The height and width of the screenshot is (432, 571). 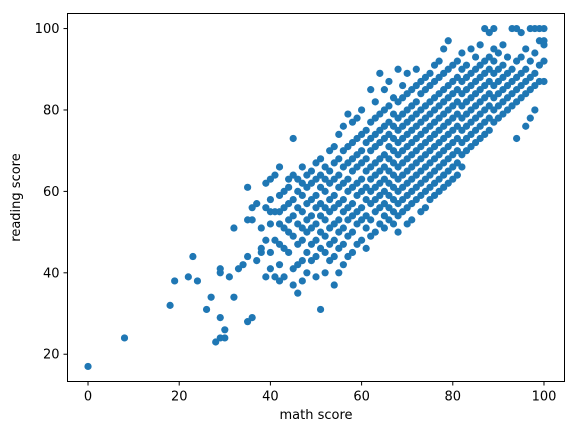 What do you see at coordinates (47, 29) in the screenshot?
I see `y-tick-label: 100` at bounding box center [47, 29].